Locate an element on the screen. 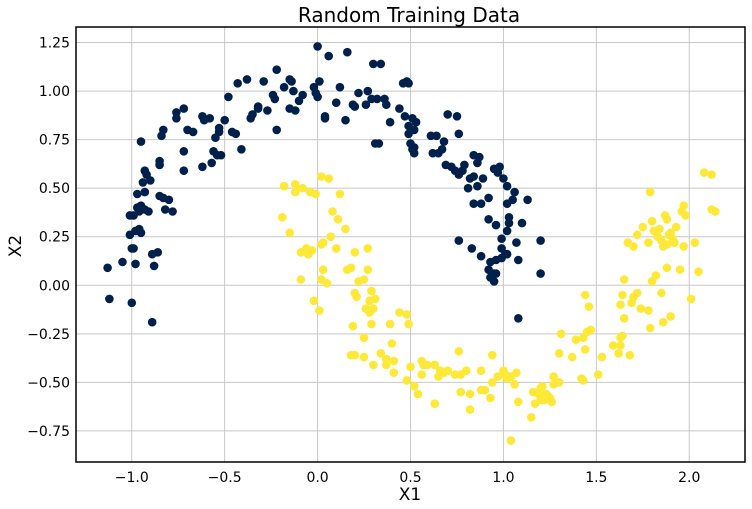  y-tick-label: −0.50 is located at coordinates (48, 383).